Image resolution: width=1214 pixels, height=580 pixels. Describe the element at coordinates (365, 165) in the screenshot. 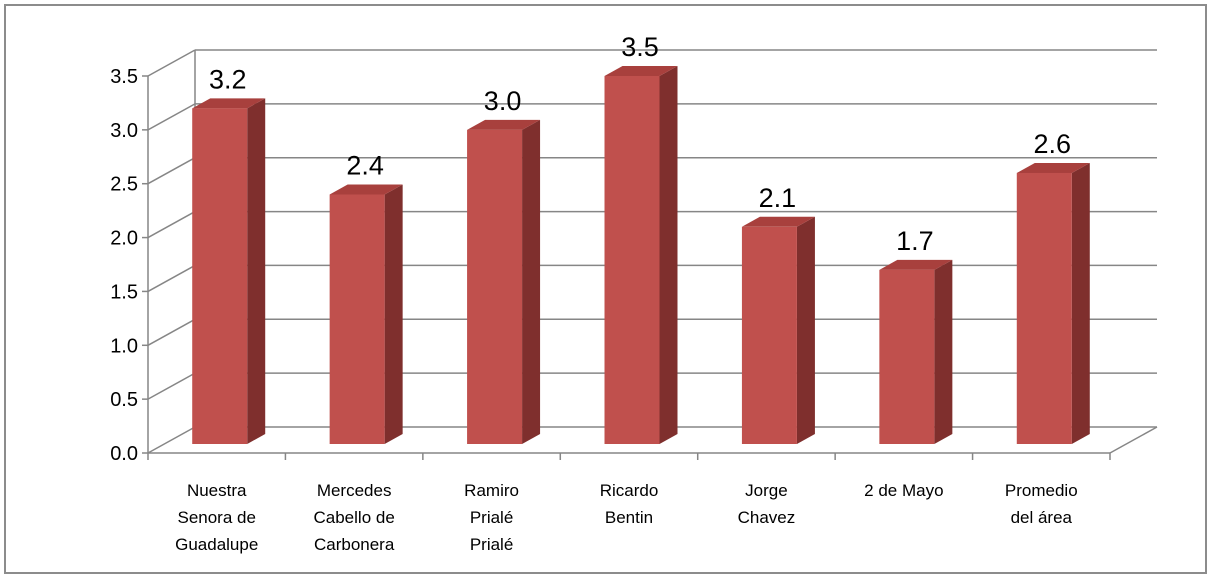

I see `data-label: 2.4` at that location.